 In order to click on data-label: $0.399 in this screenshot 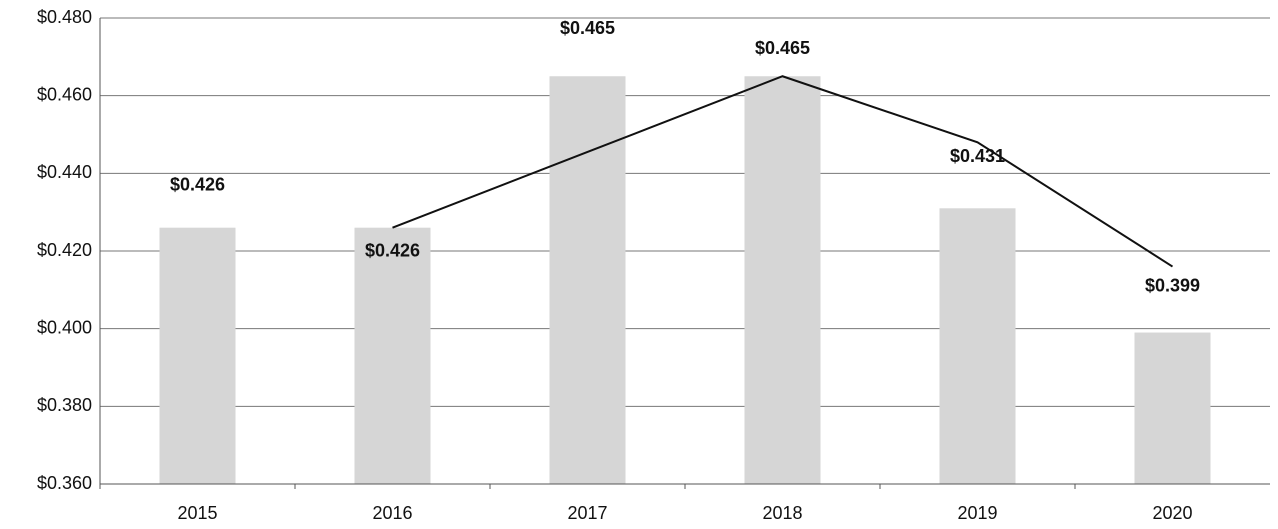, I will do `click(1172, 285)`.